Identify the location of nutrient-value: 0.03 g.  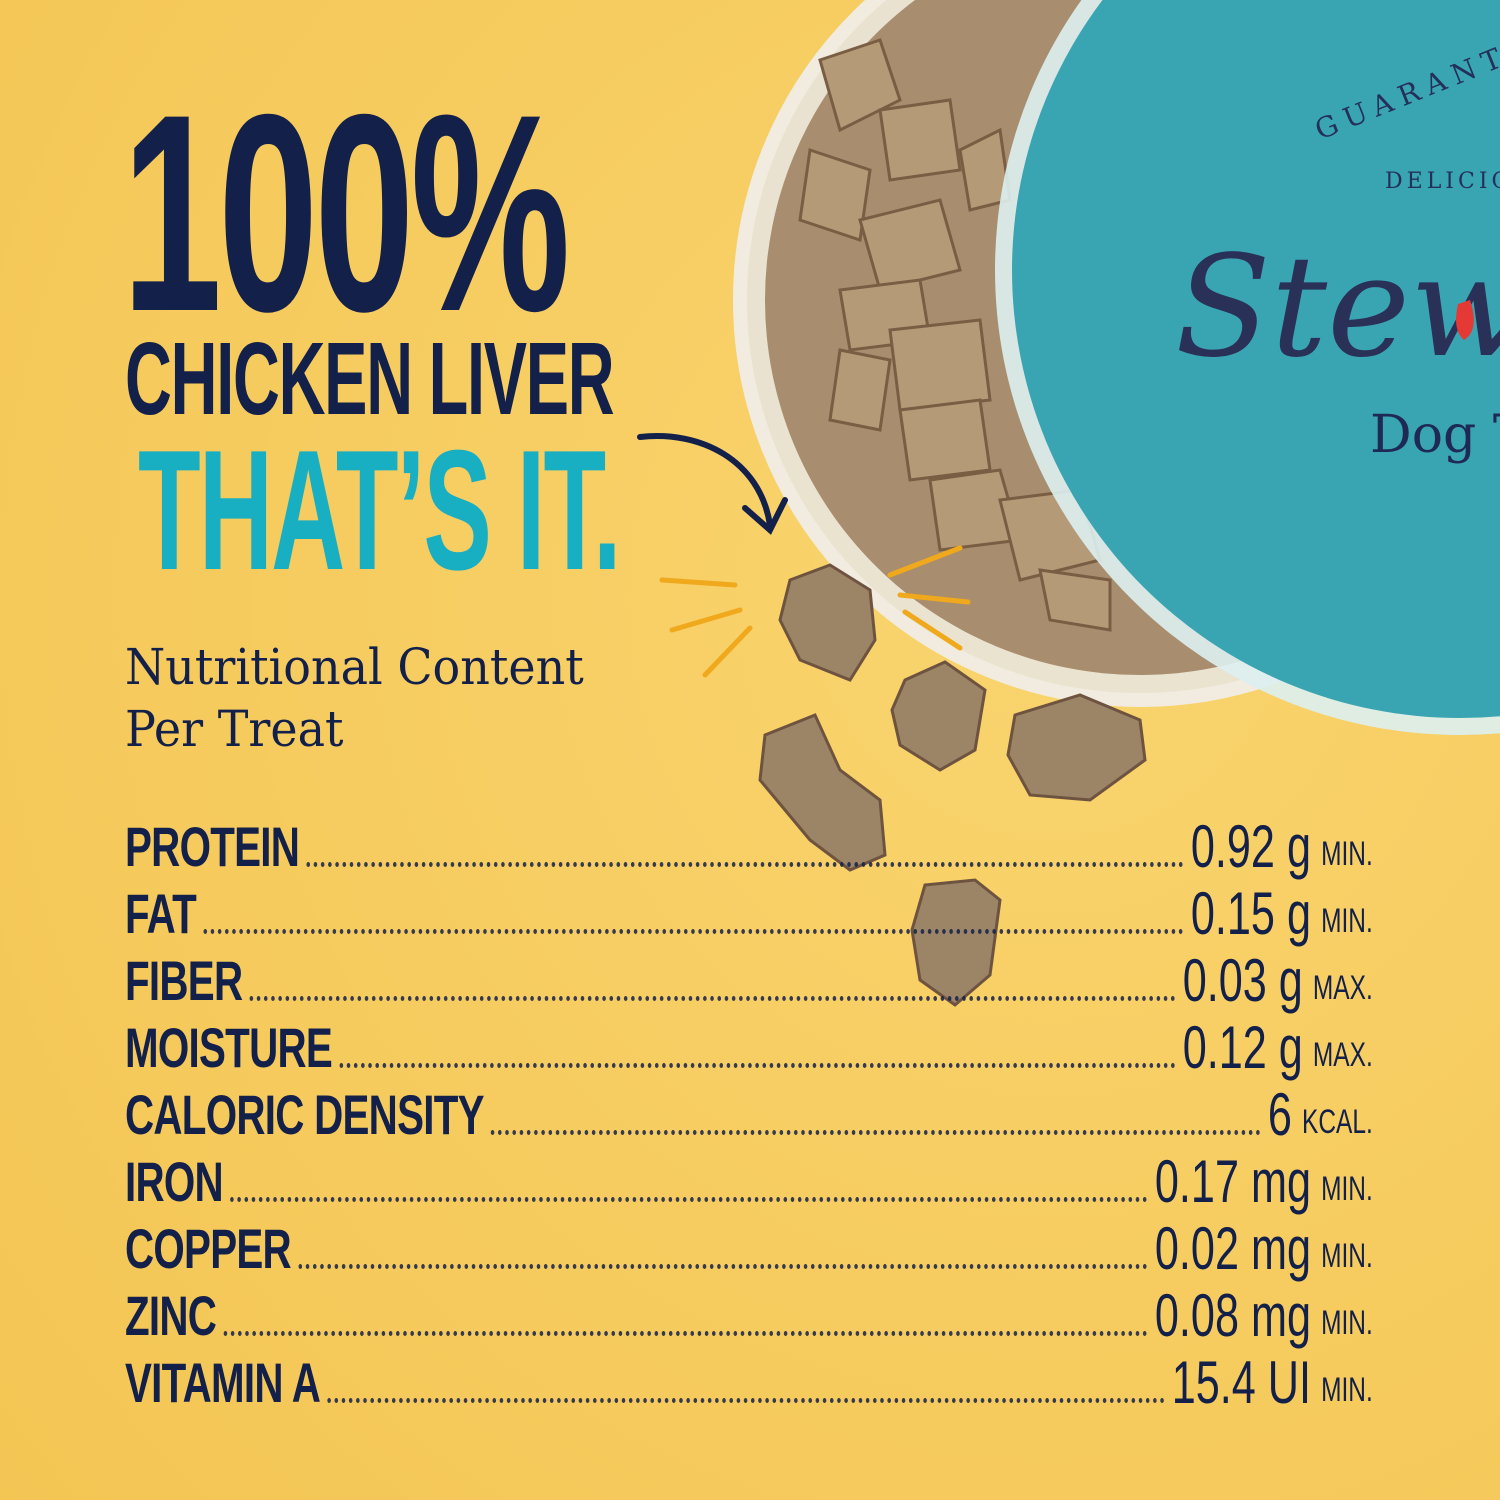
(1242, 980).